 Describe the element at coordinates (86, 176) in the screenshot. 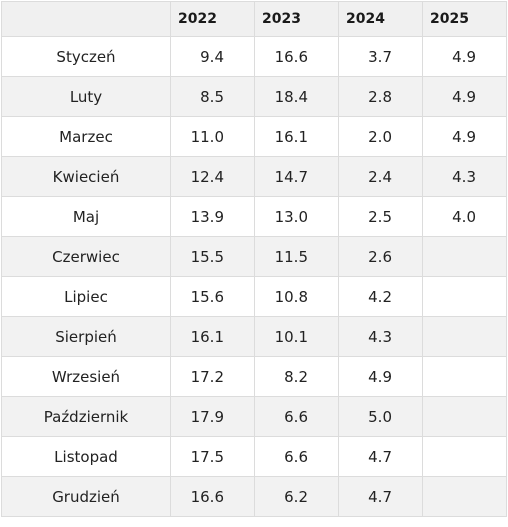

I see `month-cell: Kwiecień` at that location.